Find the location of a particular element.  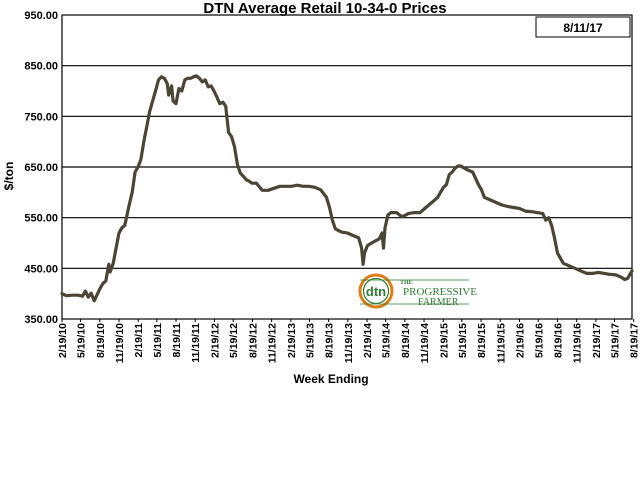

date-badge: 8/11/17 is located at coordinates (583, 27).